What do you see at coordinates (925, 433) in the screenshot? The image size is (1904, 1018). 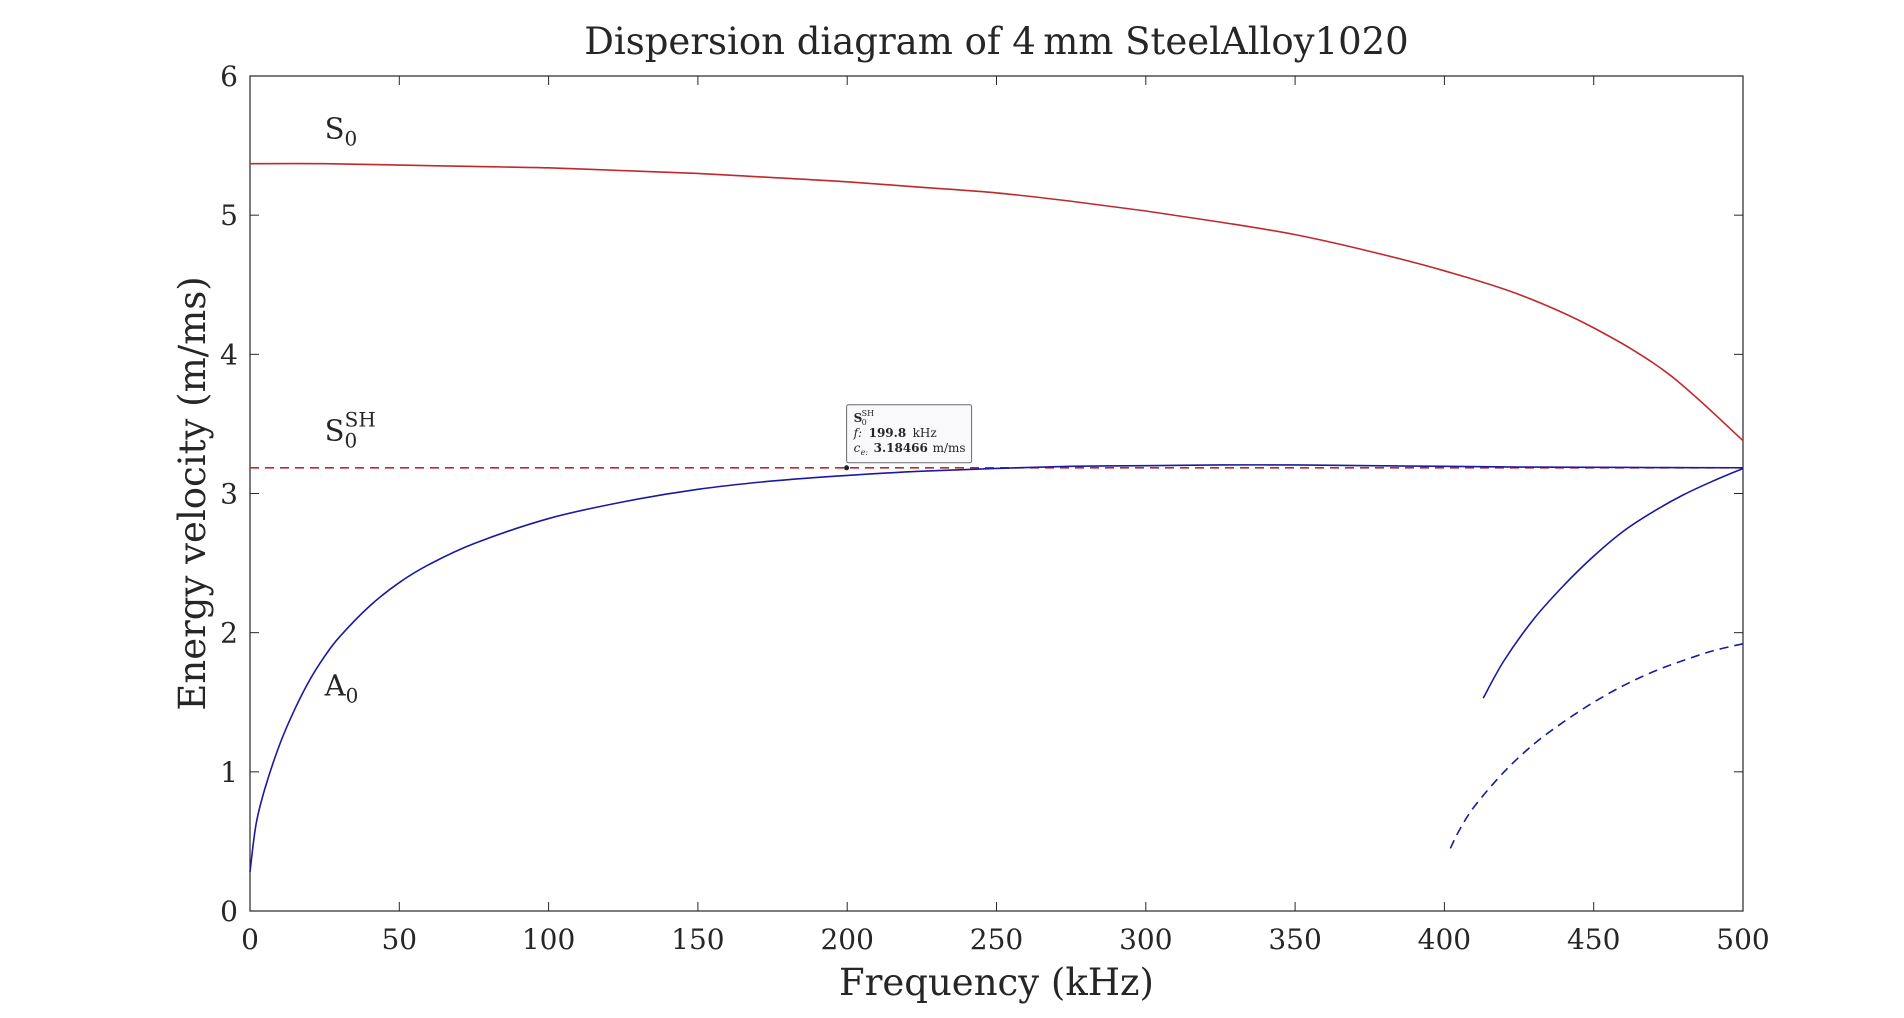 I see `datatip-f-unit: kHz` at bounding box center [925, 433].